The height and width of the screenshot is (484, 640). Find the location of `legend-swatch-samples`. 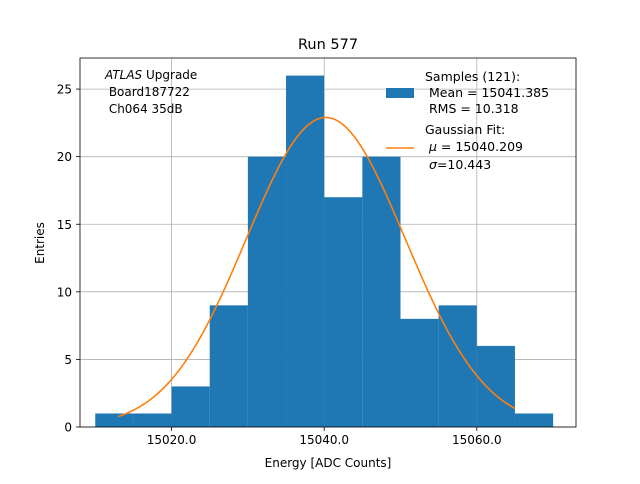

legend-swatch-samples is located at coordinates (400, 93).